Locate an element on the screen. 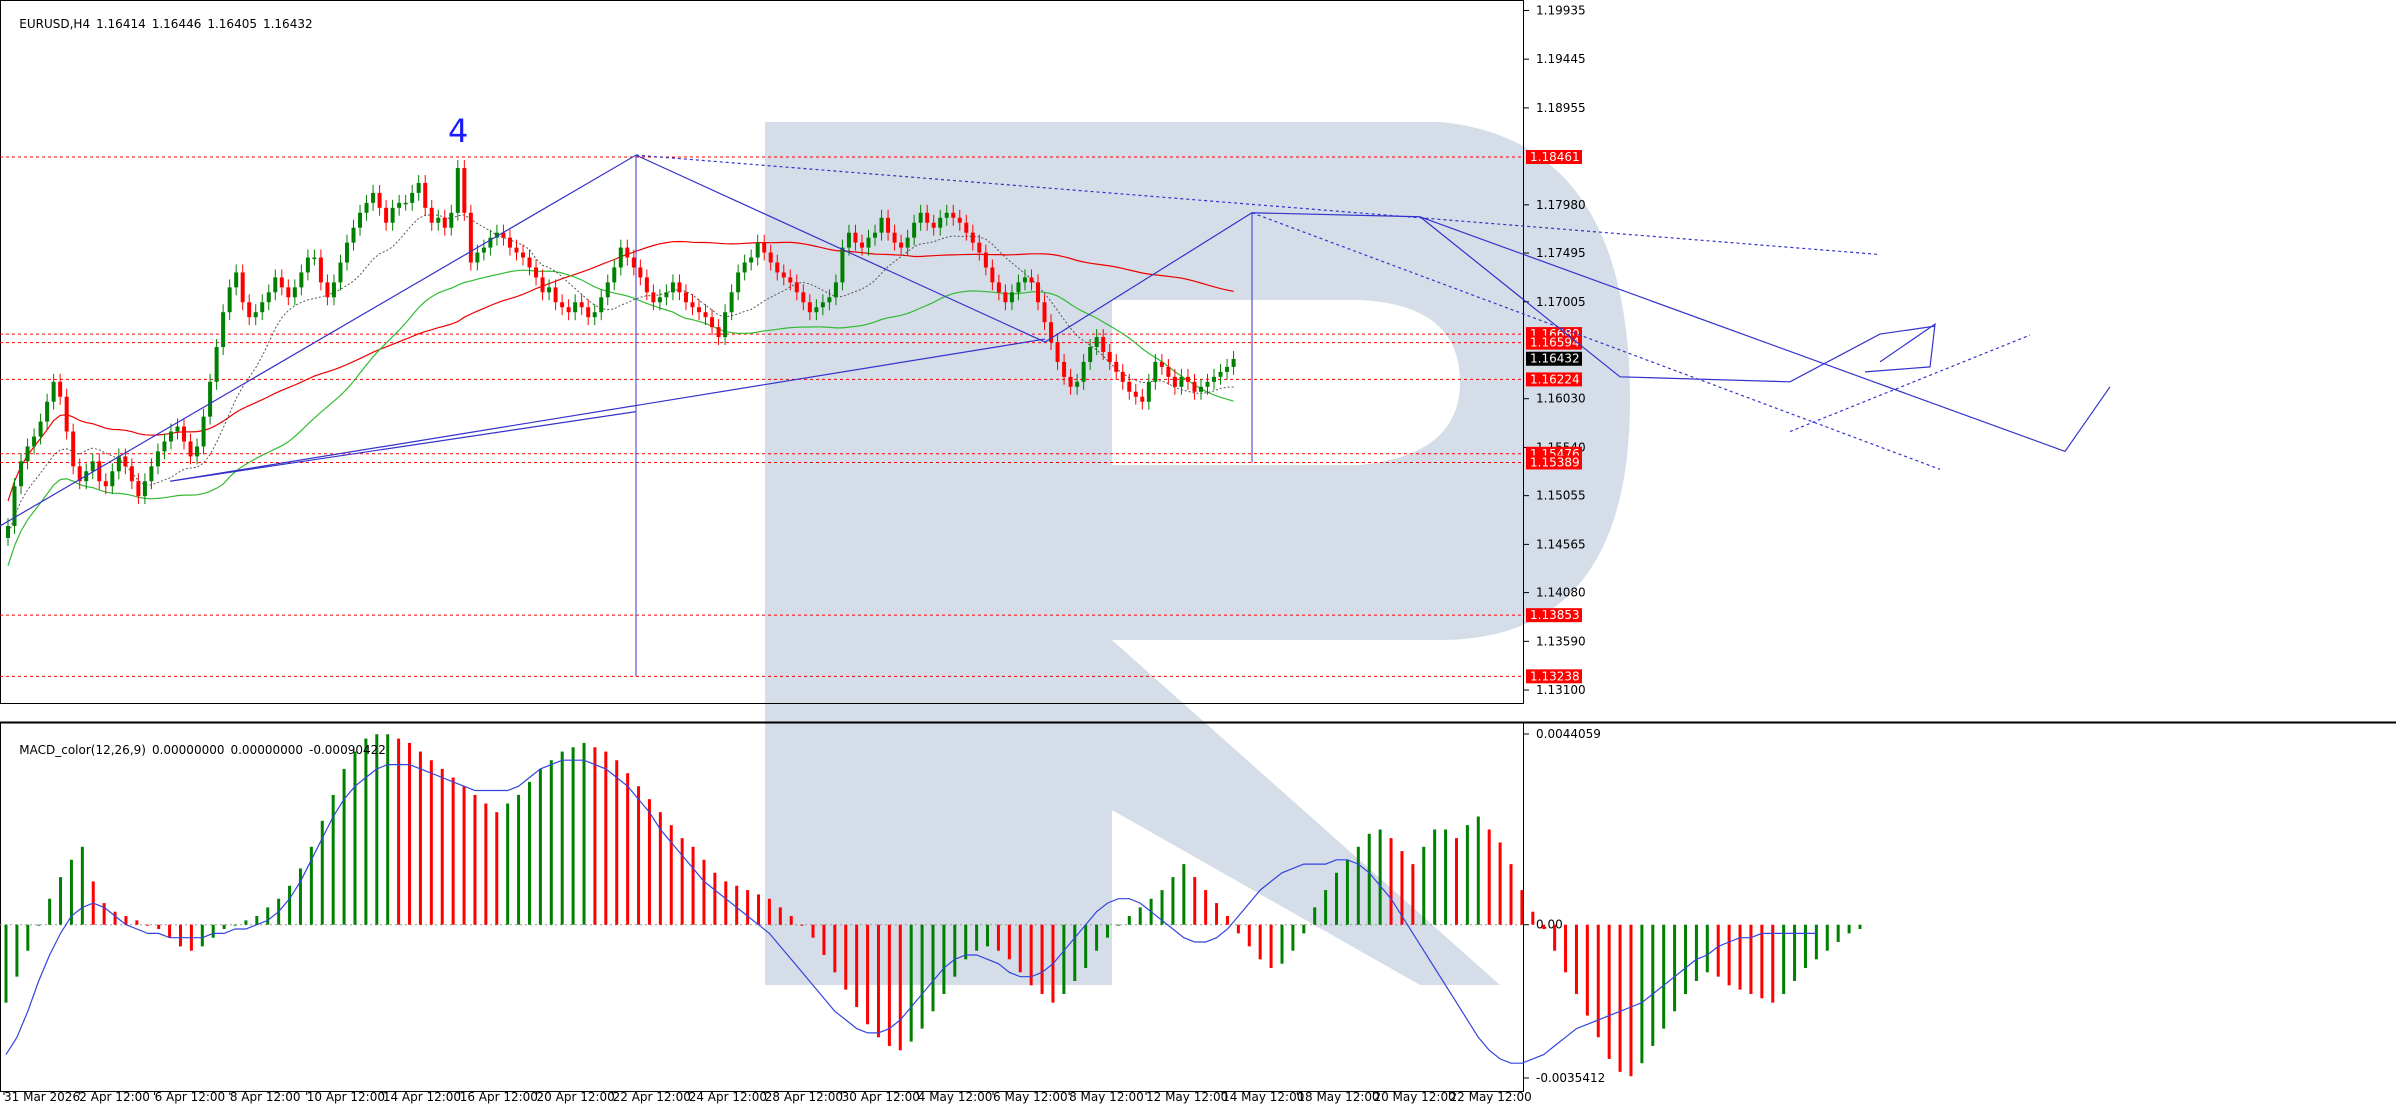 This screenshot has width=2396, height=1110. x-tick-label: 10 Apr 12:00 is located at coordinates (346, 1097).